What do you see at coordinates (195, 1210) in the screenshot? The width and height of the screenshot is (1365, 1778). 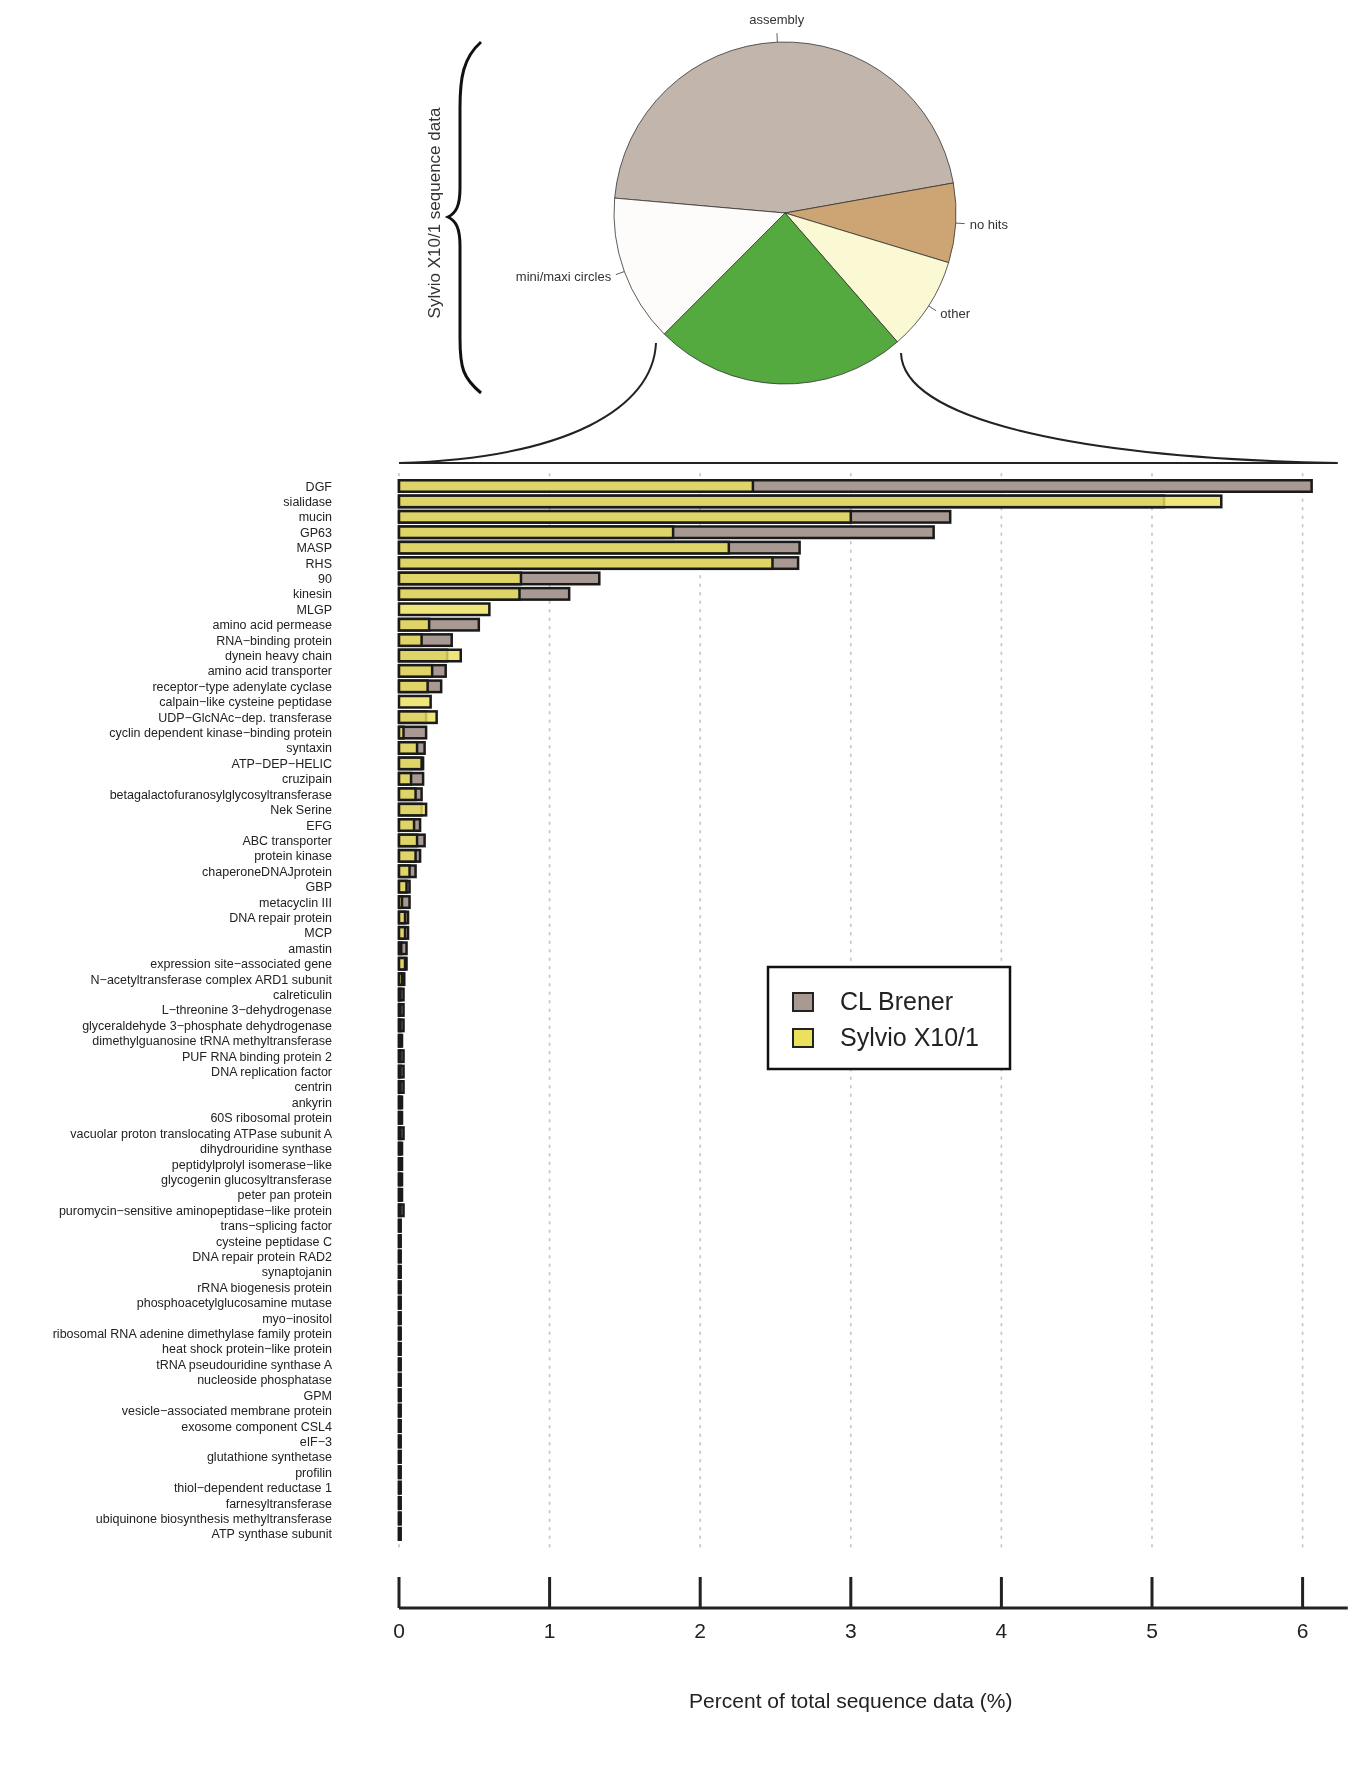 I see `y-tick-label: puromycin−sensitive aminopeptidase−like protein` at bounding box center [195, 1210].